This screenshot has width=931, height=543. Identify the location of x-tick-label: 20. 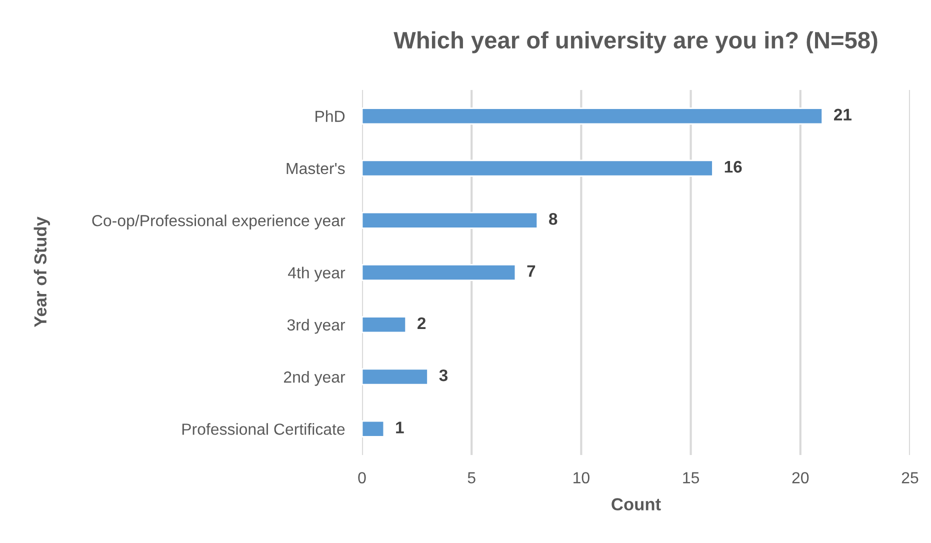
(800, 478).